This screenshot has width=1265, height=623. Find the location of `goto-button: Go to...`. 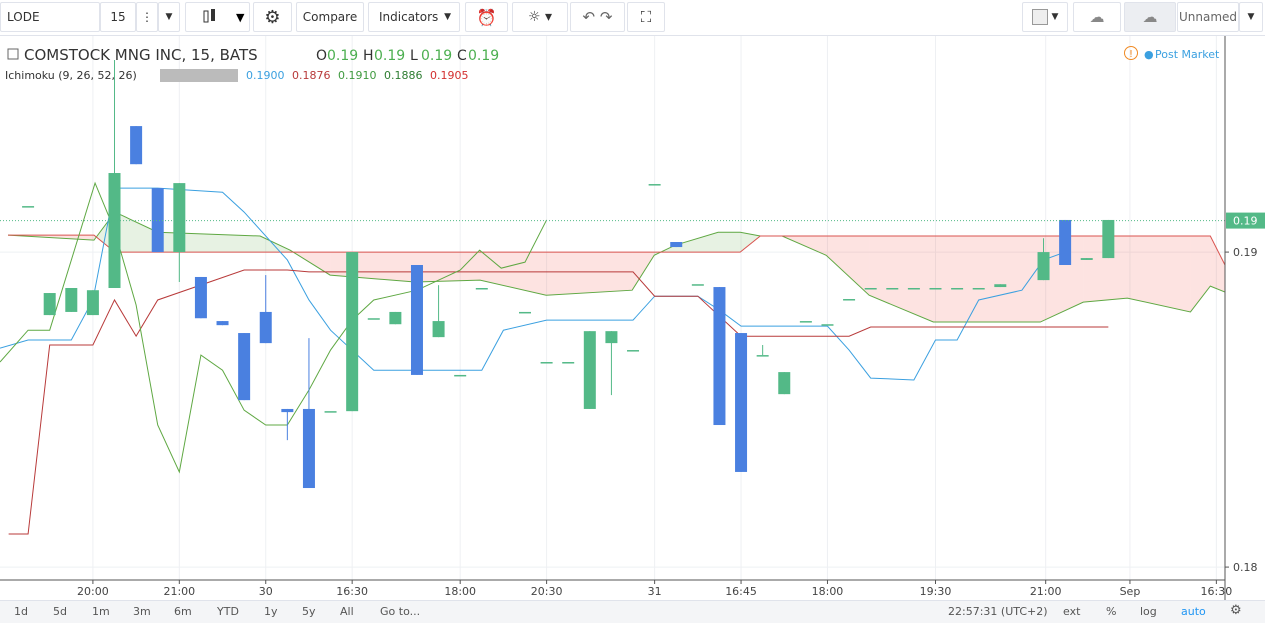

goto-button: Go to... is located at coordinates (400, 611).